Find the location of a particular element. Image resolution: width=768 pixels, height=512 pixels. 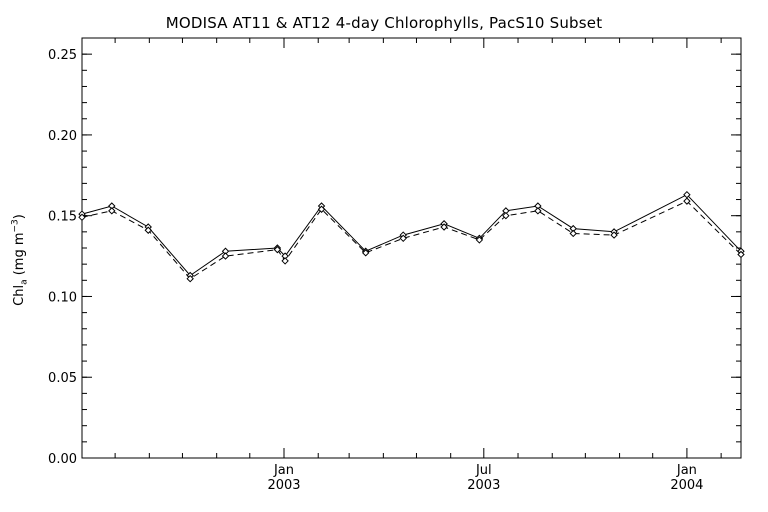

y-tick-label: 0.10 is located at coordinates (62, 297).